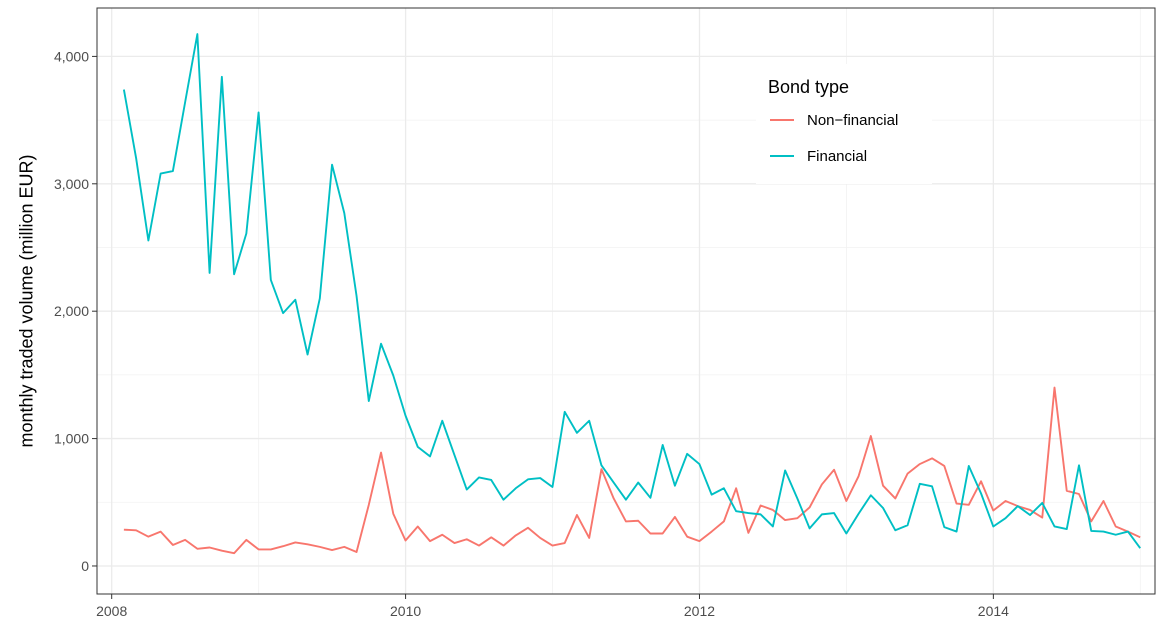 The width and height of the screenshot is (1162, 626). I want to click on legend-background, so click(844, 124).